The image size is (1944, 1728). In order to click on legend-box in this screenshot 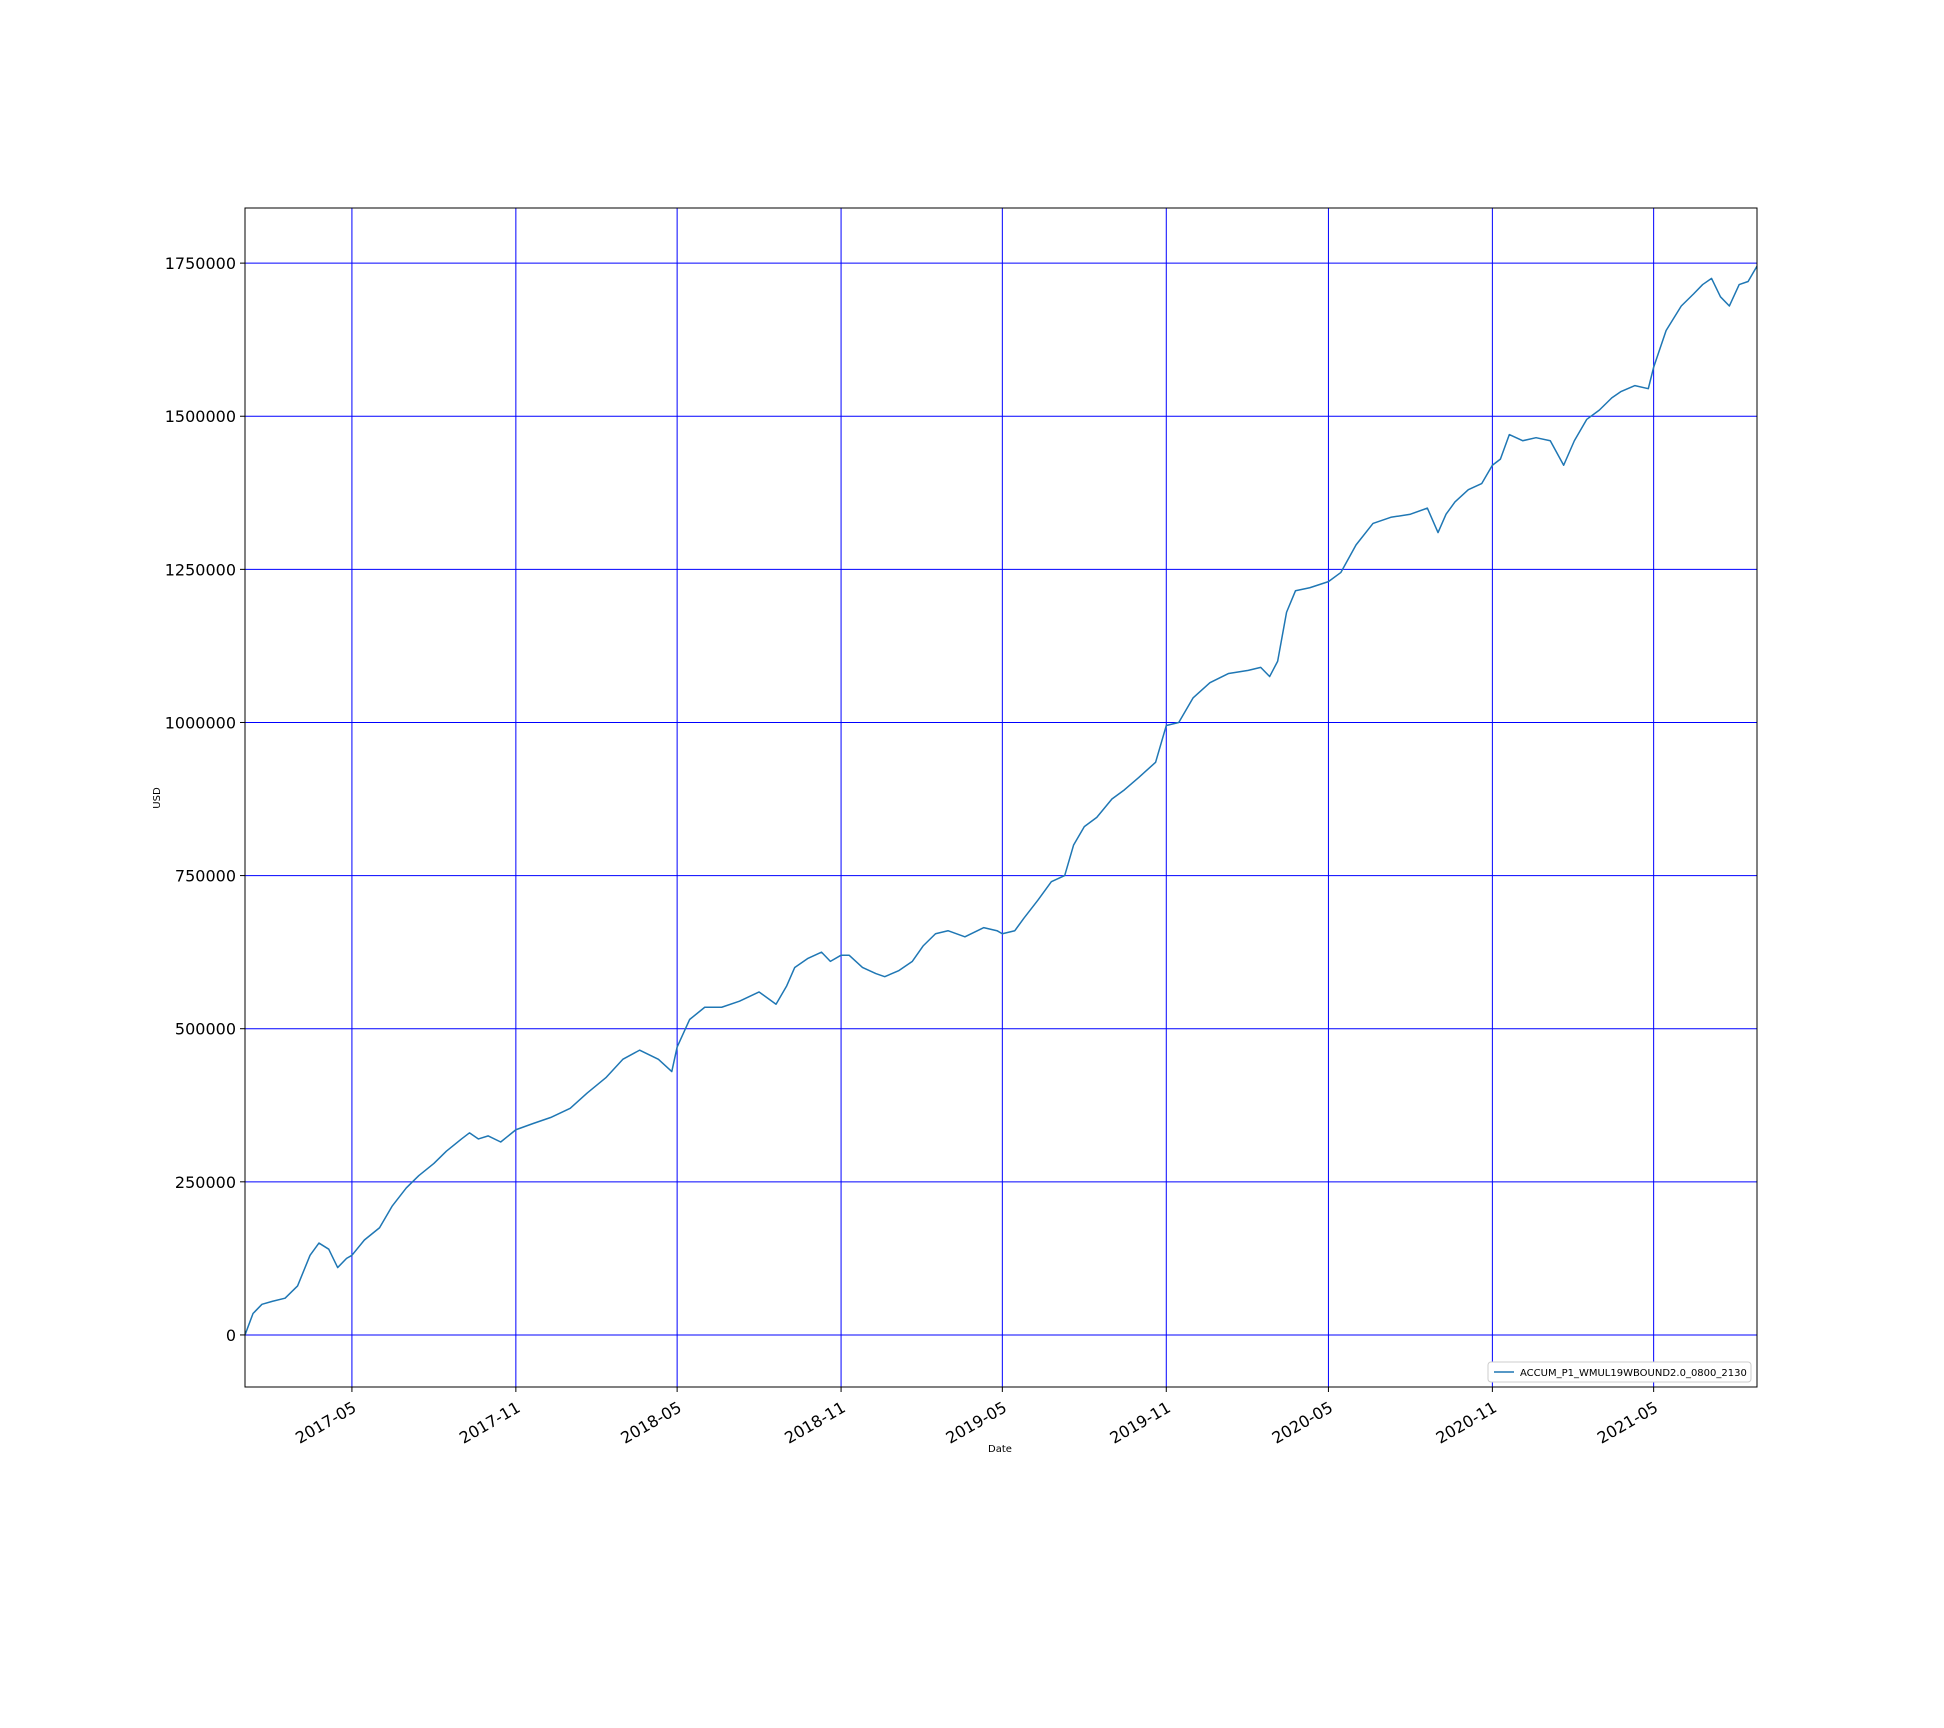, I will do `click(1619, 1372)`.